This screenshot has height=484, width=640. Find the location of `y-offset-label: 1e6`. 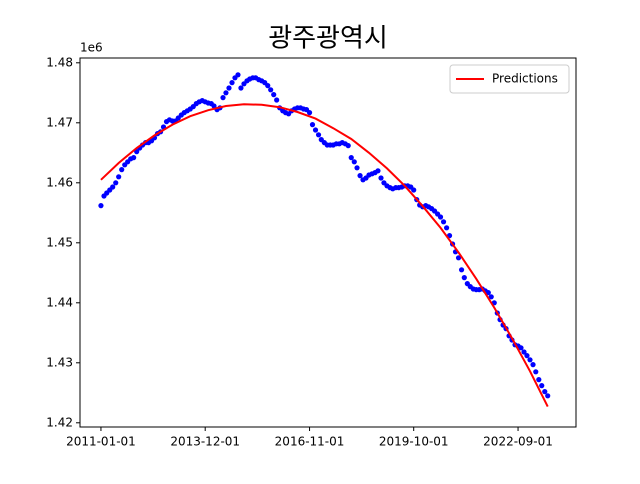

y-offset-label: 1e6 is located at coordinates (91, 48).